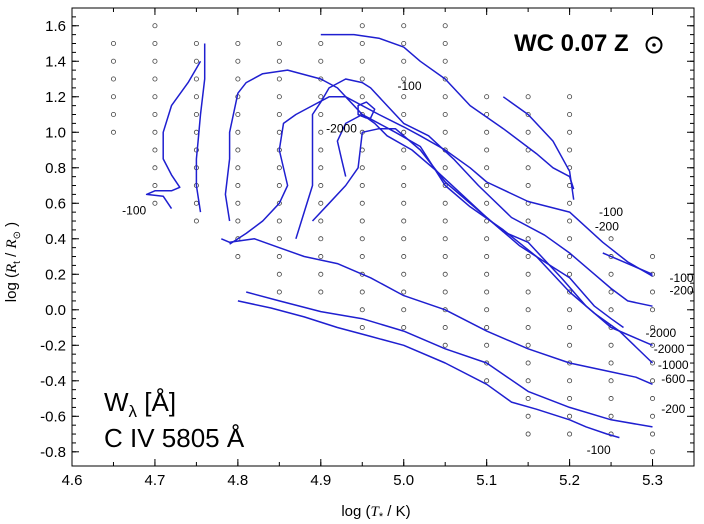 The image size is (704, 524). Describe the element at coordinates (55, 61) in the screenshot. I see `y-tick-label: 1.4` at that location.